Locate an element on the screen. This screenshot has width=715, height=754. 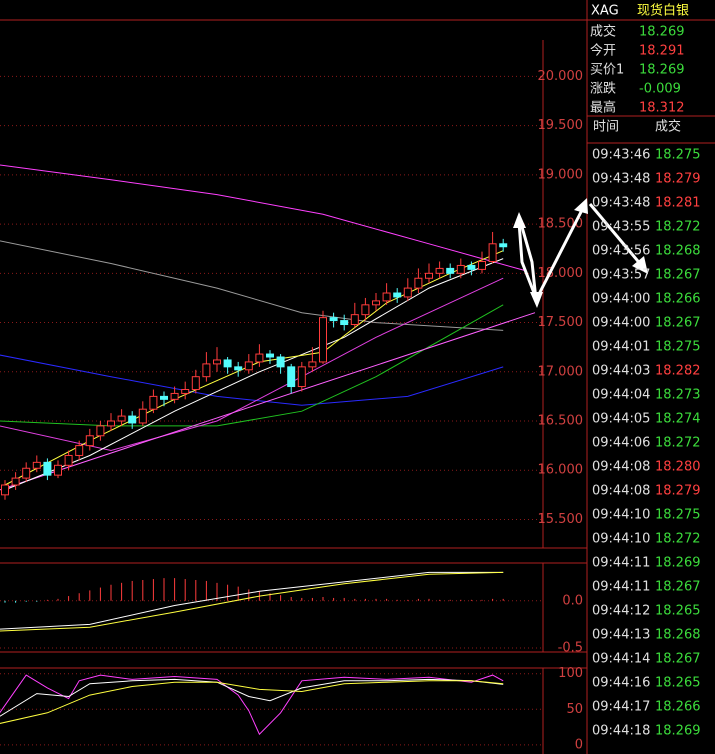
y-tick-label: 100 is located at coordinates (570, 673).